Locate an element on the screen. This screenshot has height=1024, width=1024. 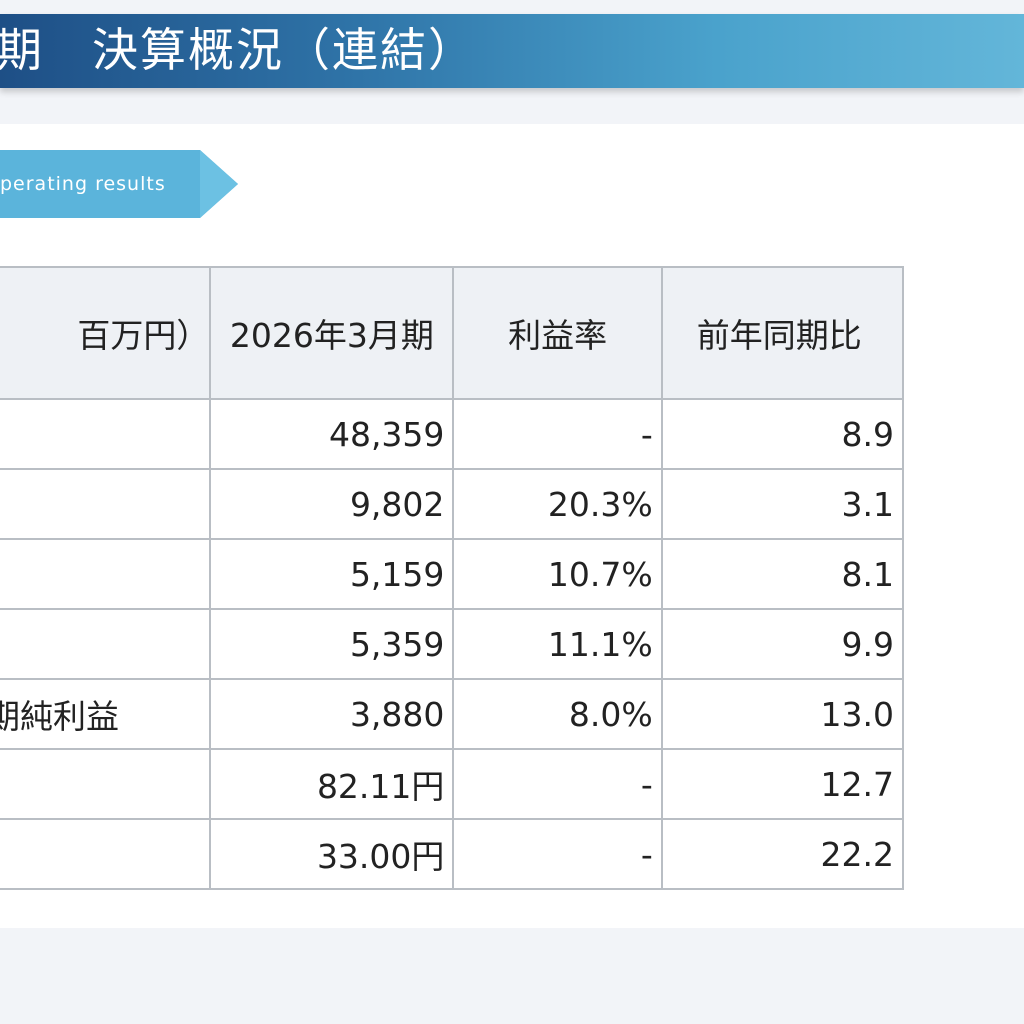
header-margin: 利益率 is located at coordinates (557, 333).